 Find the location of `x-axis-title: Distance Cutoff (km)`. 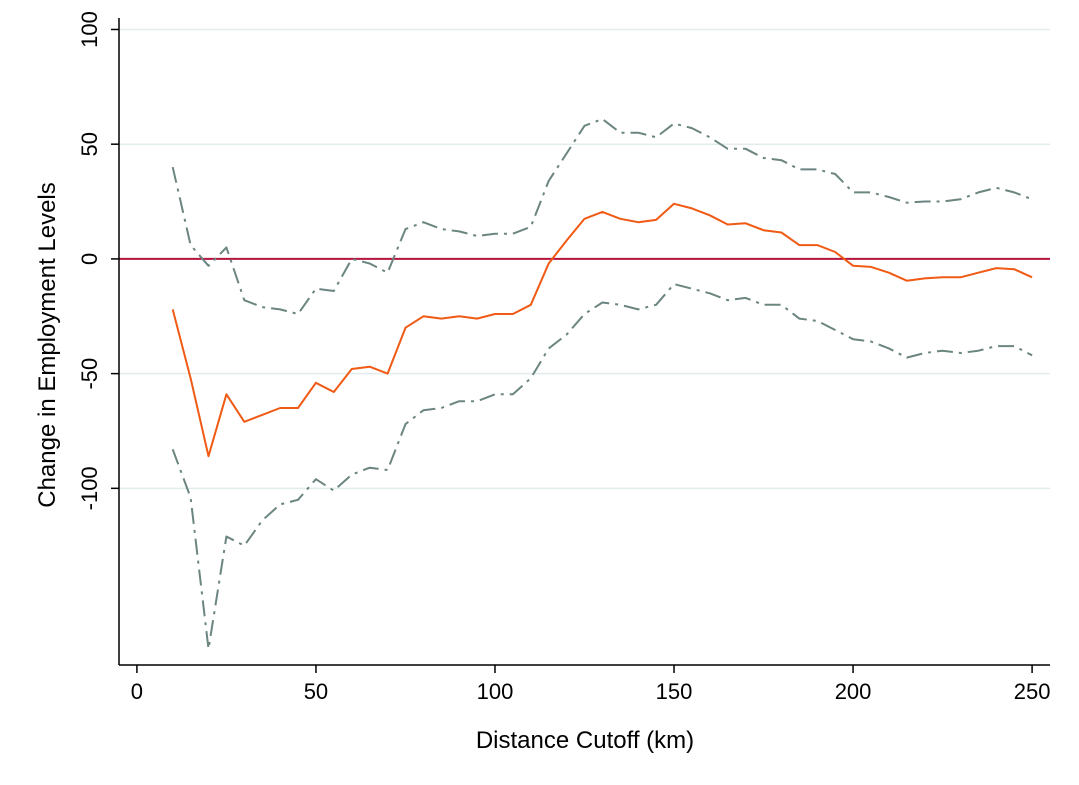

x-axis-title: Distance Cutoff (km) is located at coordinates (585, 740).